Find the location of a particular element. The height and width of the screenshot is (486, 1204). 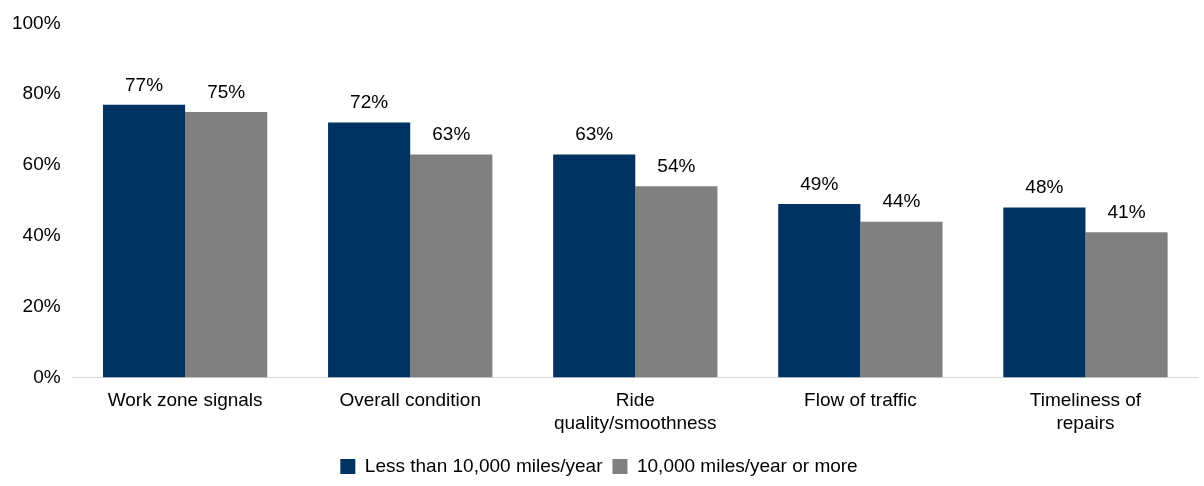

x-tick-label: Timeliness of repairs is located at coordinates (1085, 411).